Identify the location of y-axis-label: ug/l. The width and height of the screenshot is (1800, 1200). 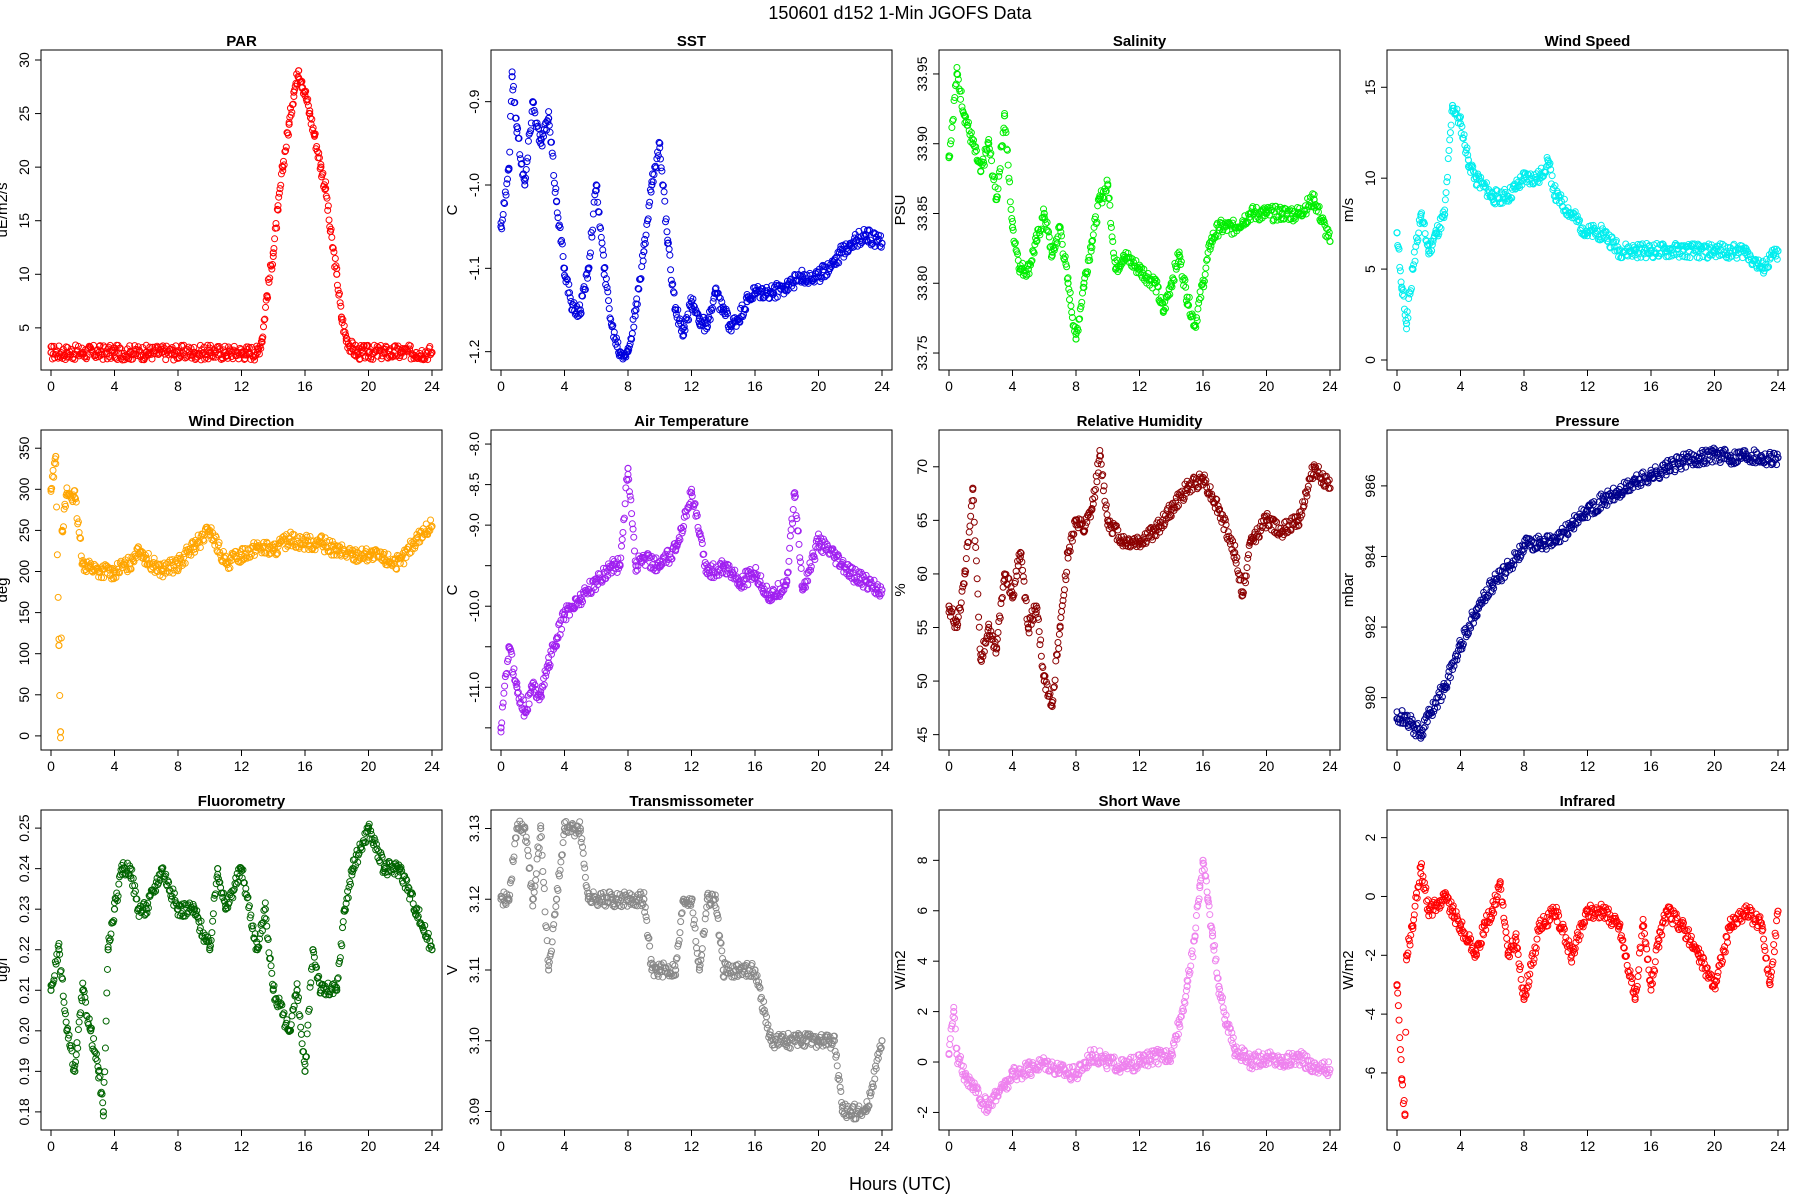
(5, 970).